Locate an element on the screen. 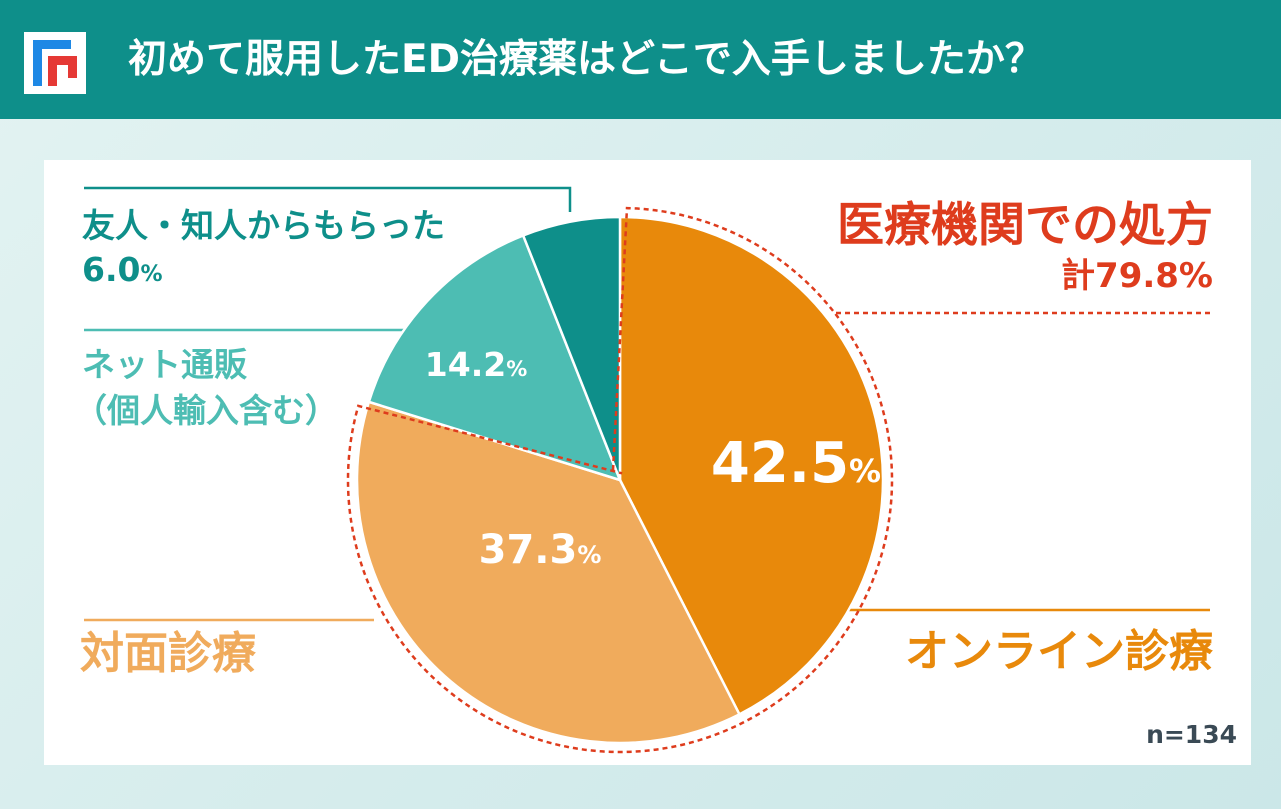 The height and width of the screenshot is (809, 1281). page-title: 初めて服用したED治療薬はどこで入手しましたか？ is located at coordinates (586, 59).